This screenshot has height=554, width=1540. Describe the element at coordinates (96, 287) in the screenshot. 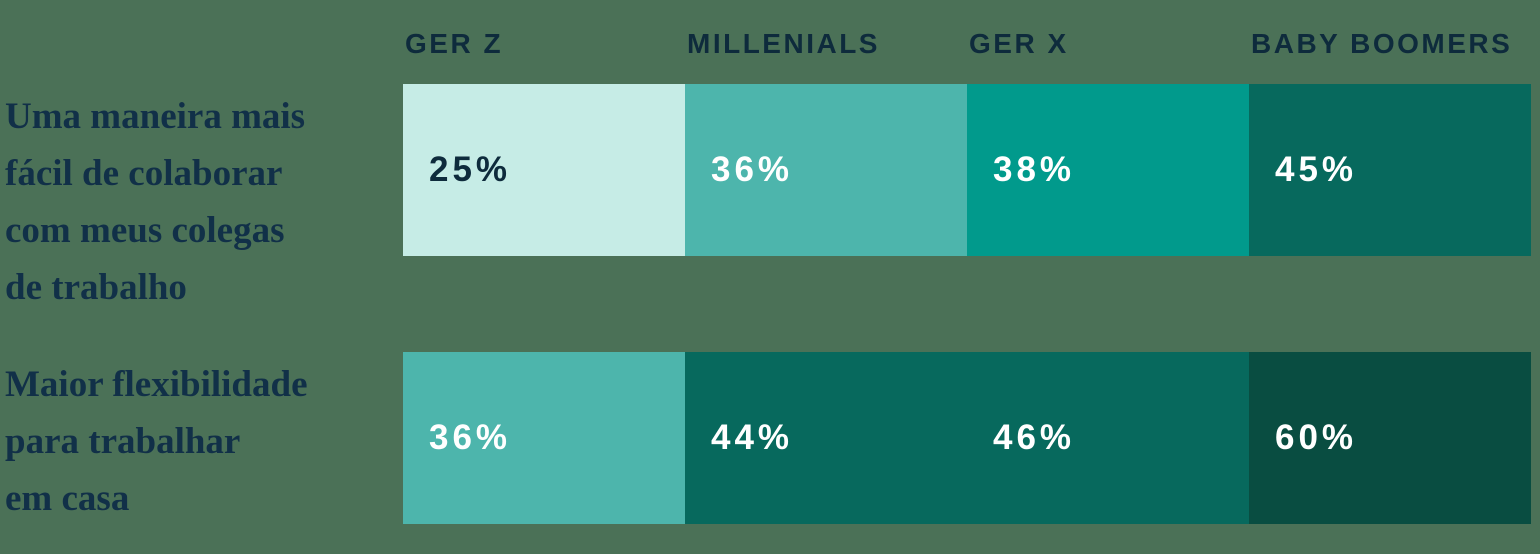

I see `row-label-line: de trabalho` at that location.